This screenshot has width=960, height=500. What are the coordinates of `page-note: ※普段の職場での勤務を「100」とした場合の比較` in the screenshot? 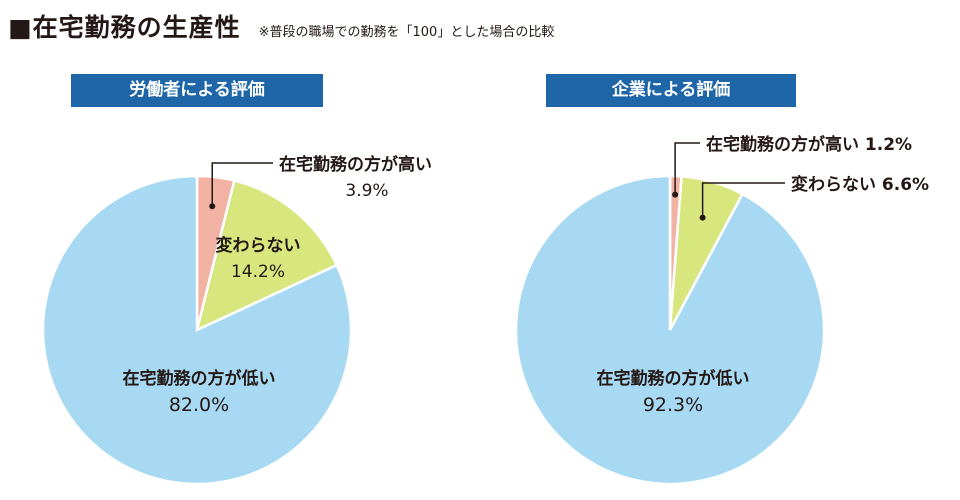 It's located at (406, 32).